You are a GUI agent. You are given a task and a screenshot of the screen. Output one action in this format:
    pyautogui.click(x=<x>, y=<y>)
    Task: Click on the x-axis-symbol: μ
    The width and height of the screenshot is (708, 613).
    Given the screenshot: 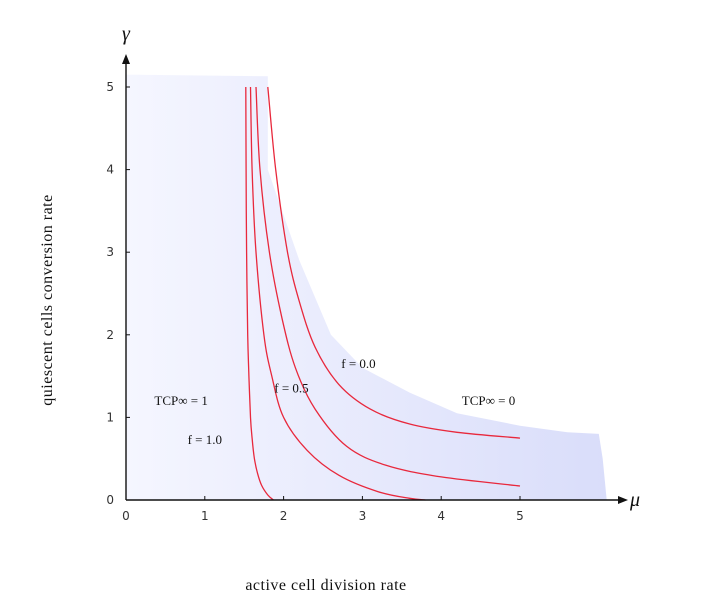 What is the action you would take?
    pyautogui.click(x=634, y=500)
    